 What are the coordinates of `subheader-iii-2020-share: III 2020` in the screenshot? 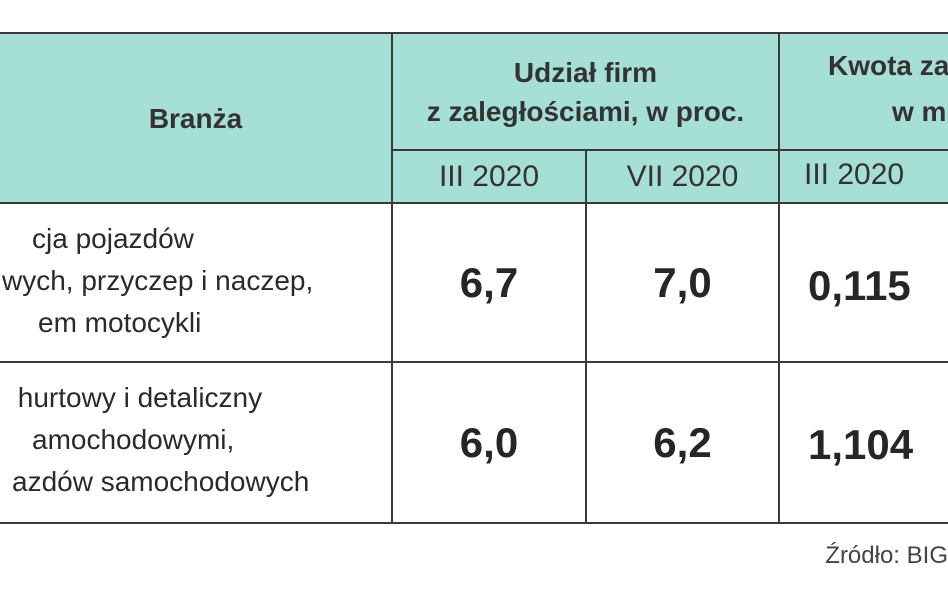 It's located at (489, 176).